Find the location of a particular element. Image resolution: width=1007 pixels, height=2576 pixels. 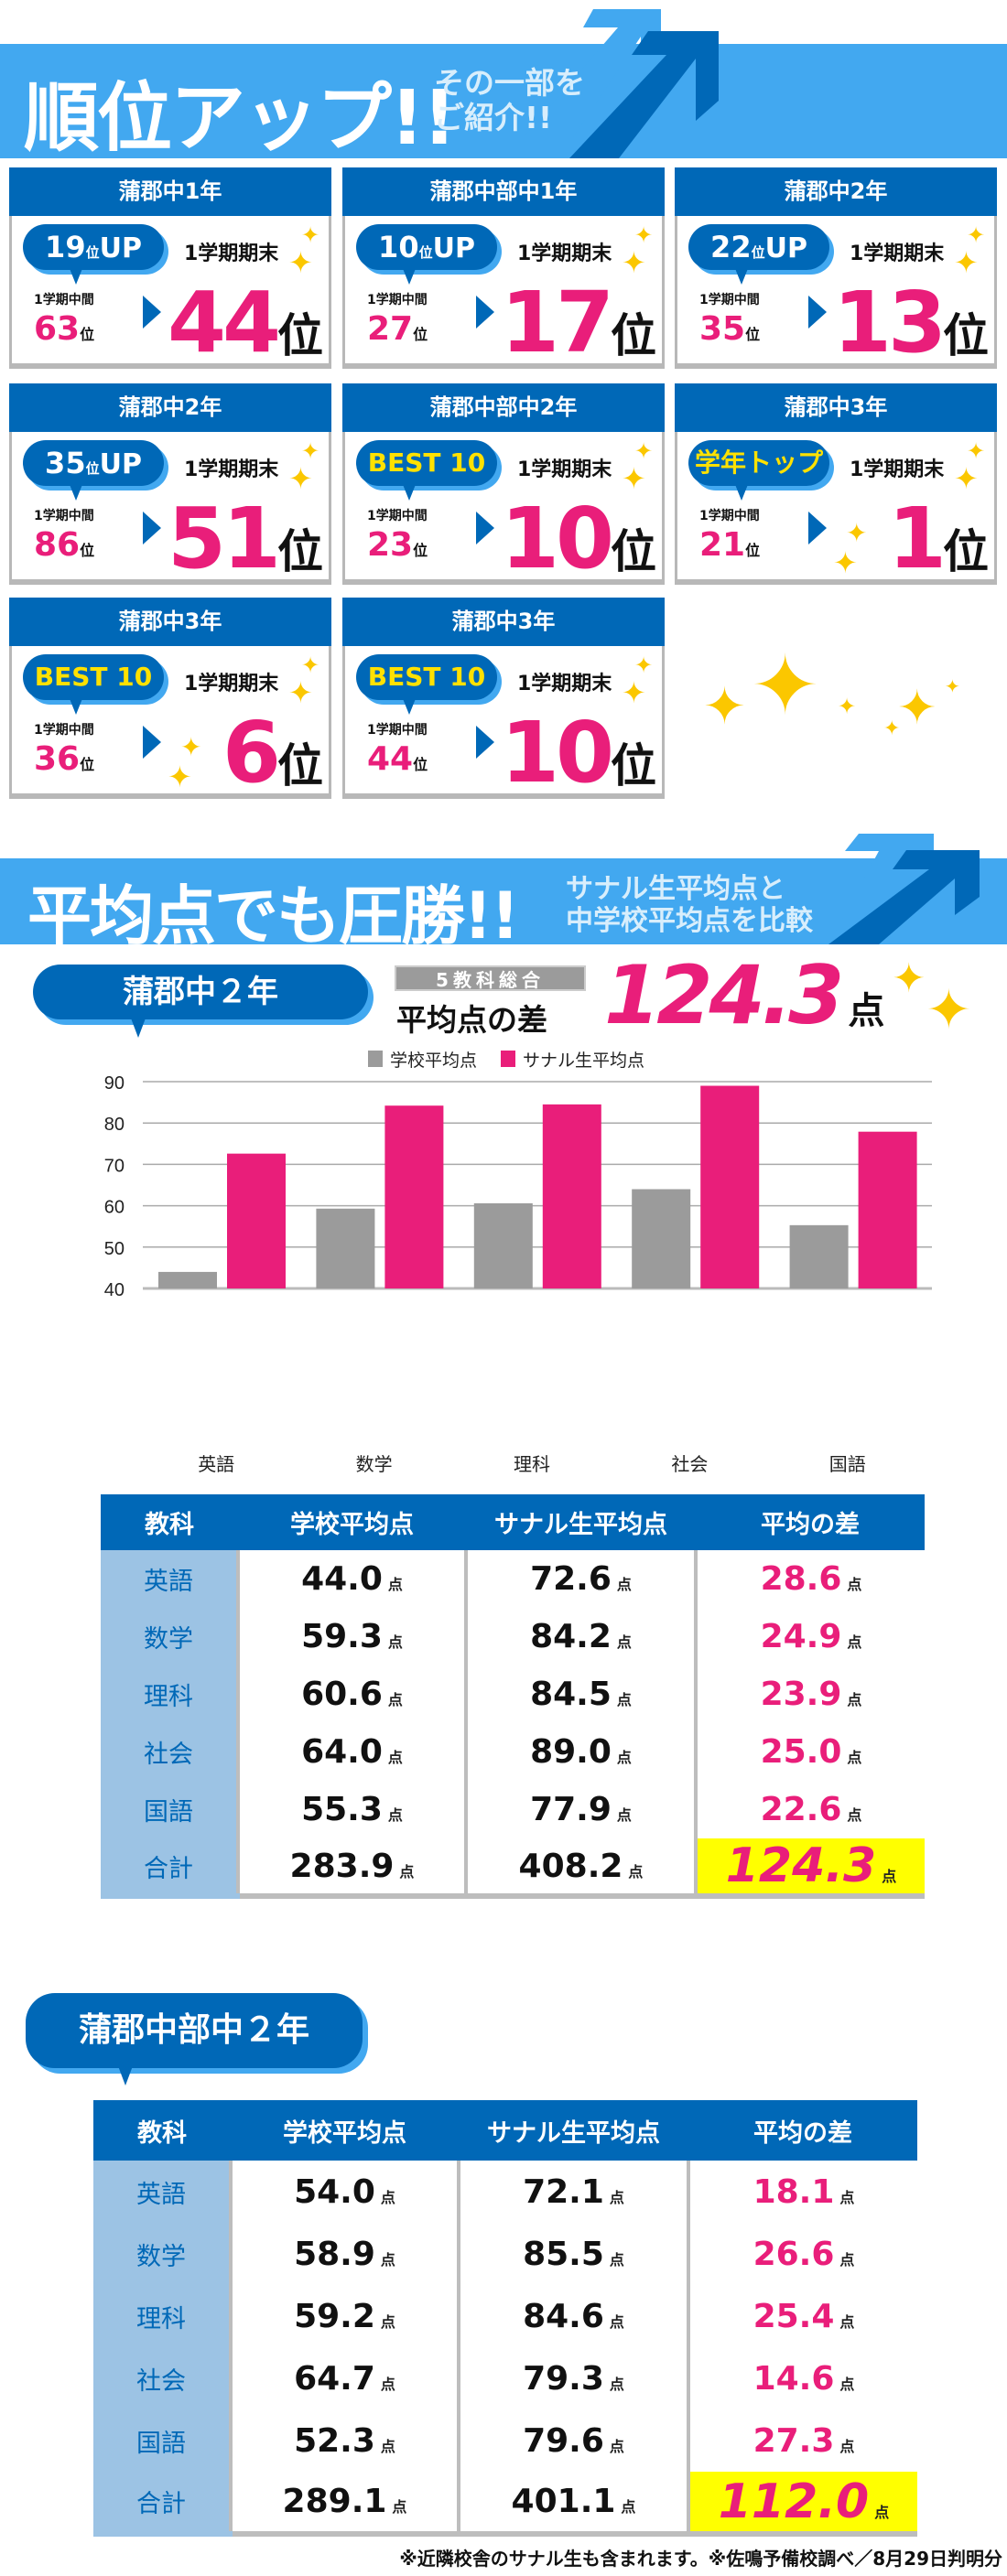

difference-cell: 14.6 点 is located at coordinates (802, 2378).